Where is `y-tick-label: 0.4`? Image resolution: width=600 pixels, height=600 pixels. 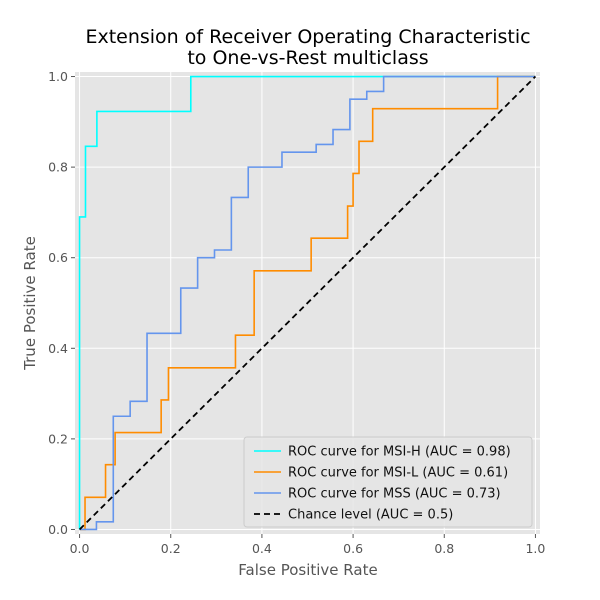 y-tick-label: 0.4 is located at coordinates (58, 348).